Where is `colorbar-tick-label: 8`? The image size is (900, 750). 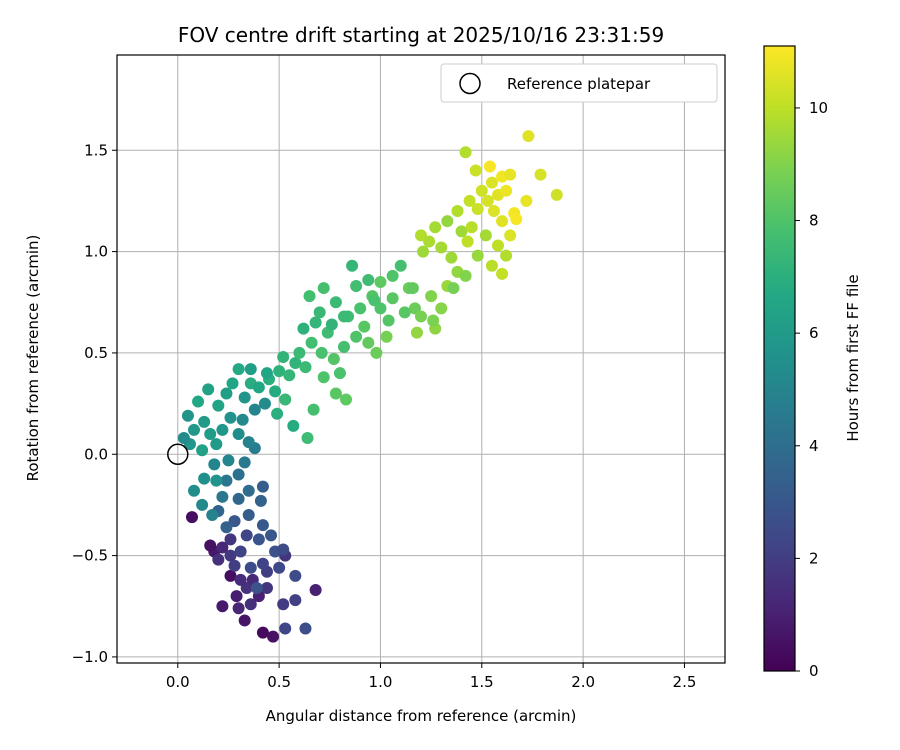
colorbar-tick-label: 8 is located at coordinates (814, 221).